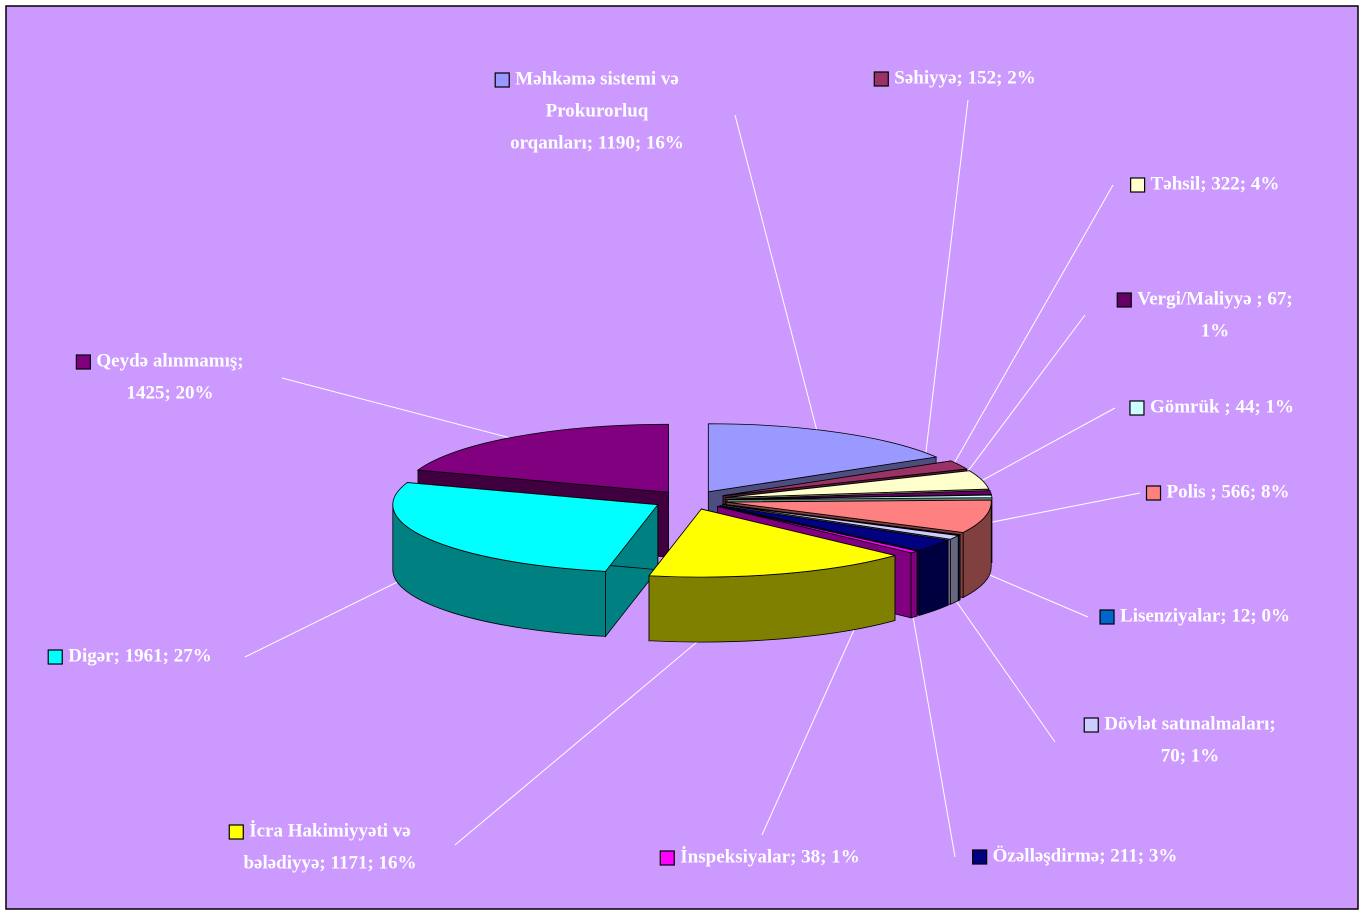 This screenshot has width=1364, height=915. I want to click on pie, so click(692, 533).